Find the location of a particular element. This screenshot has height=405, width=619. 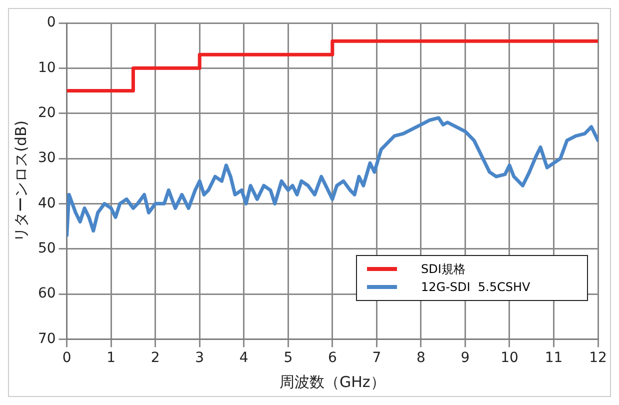

x-axis-title: 周波数（GHz） is located at coordinates (333, 381).